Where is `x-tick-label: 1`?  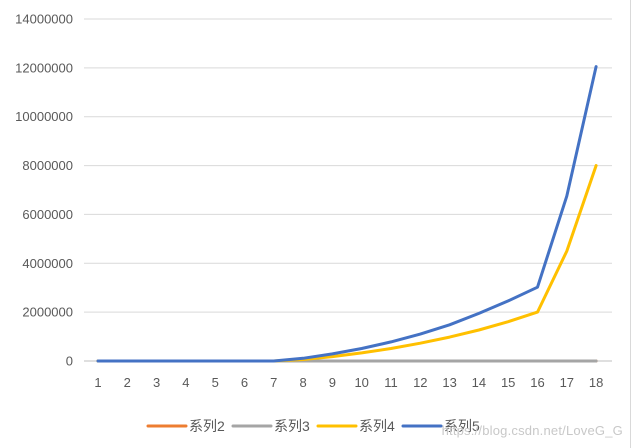
x-tick-label: 1 is located at coordinates (97, 382).